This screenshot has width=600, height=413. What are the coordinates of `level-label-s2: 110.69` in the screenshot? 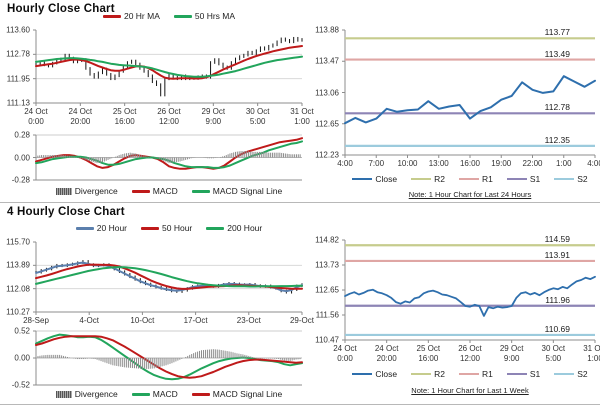 It's located at (557, 328).